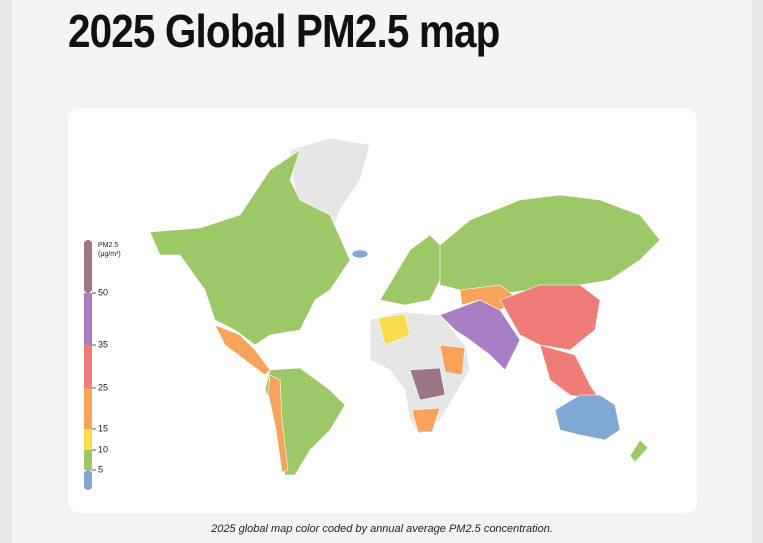  Describe the element at coordinates (102, 365) in the screenshot. I see `legend: 5 10 15 25 35 50 PM2.5 (μg/m³)` at that location.